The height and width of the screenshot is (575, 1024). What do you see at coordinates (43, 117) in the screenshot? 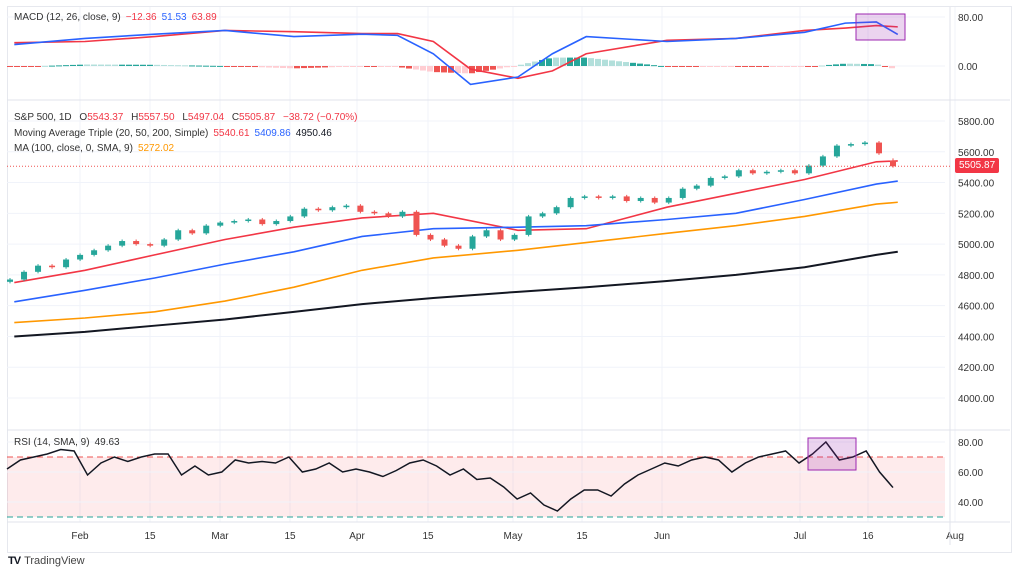
I see `symbol-label: S&P 500, 1D` at bounding box center [43, 117].